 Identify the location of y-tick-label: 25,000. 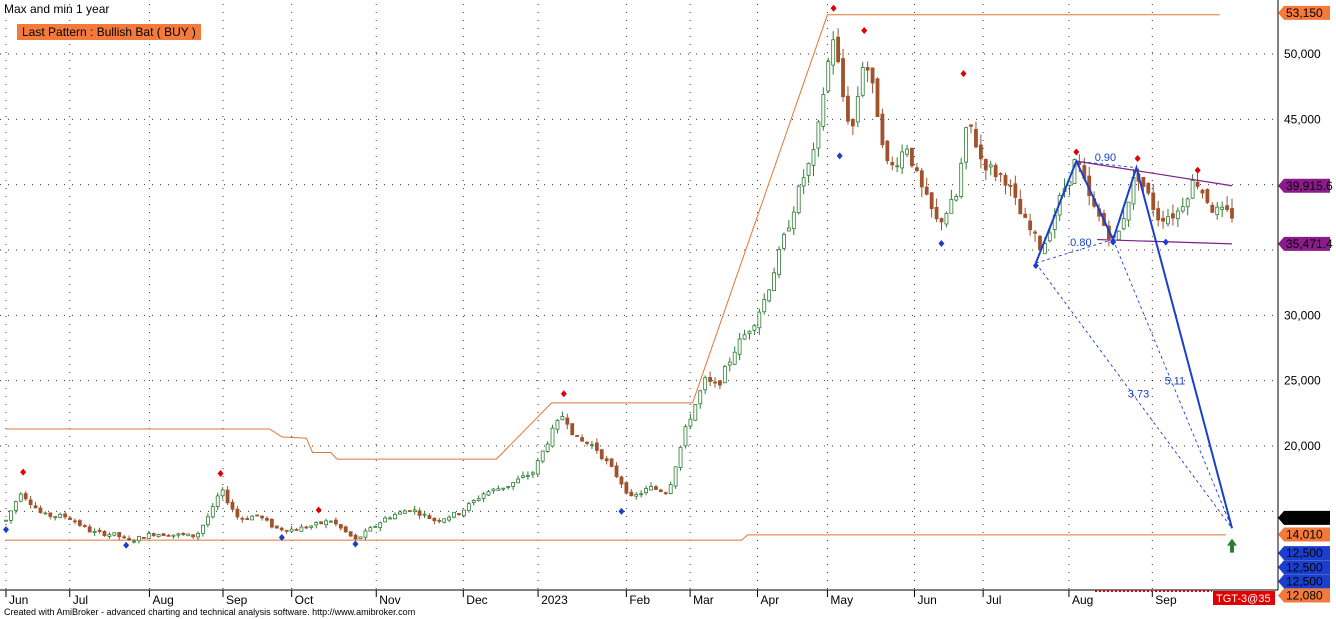
(1302, 381).